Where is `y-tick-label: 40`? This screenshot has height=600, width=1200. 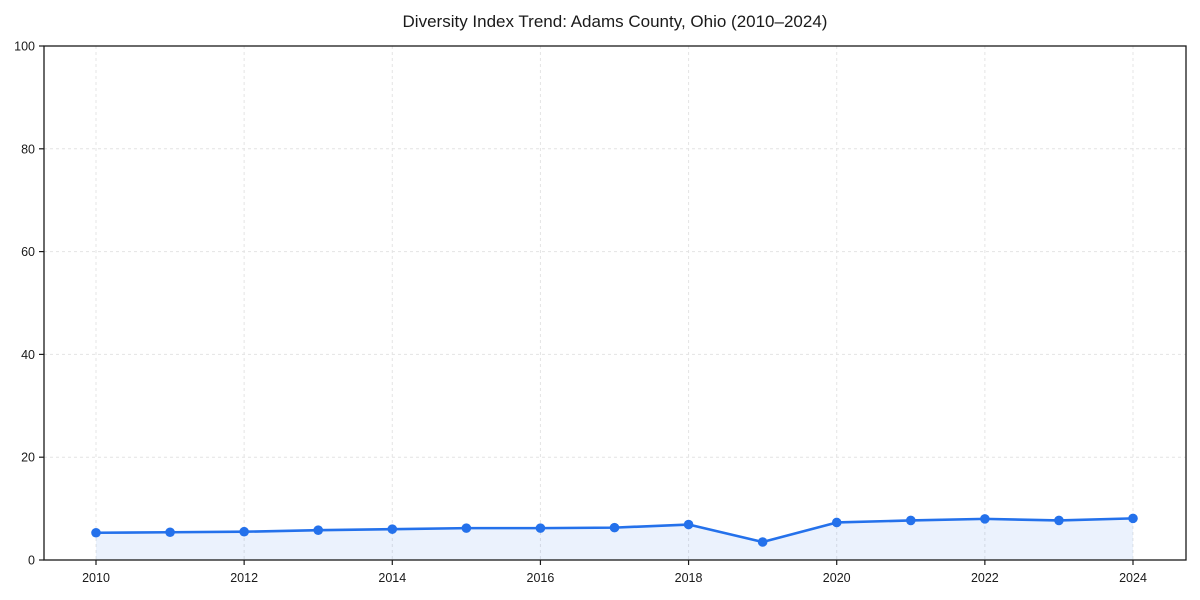 y-tick-label: 40 is located at coordinates (28, 355).